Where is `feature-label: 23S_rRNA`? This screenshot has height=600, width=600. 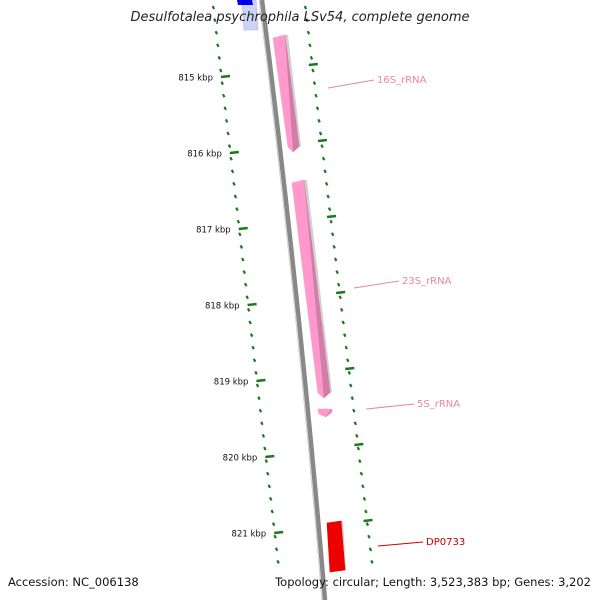 feature-label: 23S_rRNA is located at coordinates (427, 281).